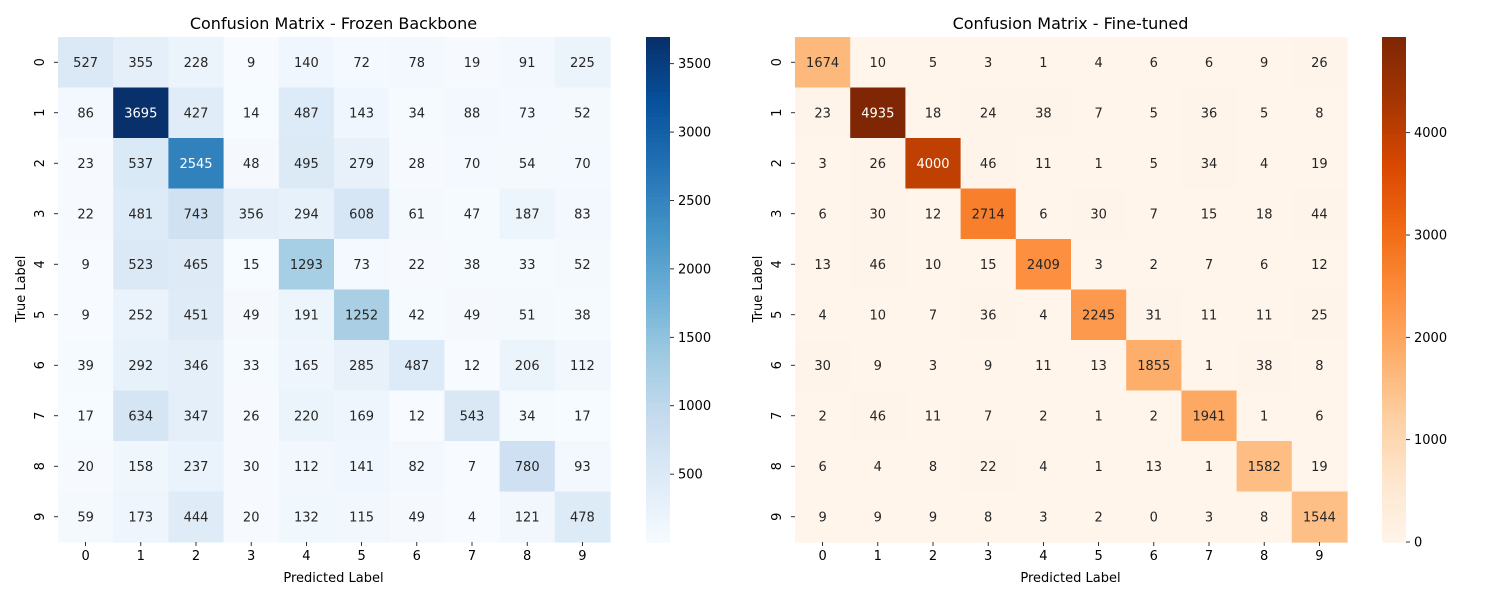 The image size is (1500, 600). What do you see at coordinates (1209, 164) in the screenshot?
I see `finetuned-cell-label-2-7: 34` at bounding box center [1209, 164].